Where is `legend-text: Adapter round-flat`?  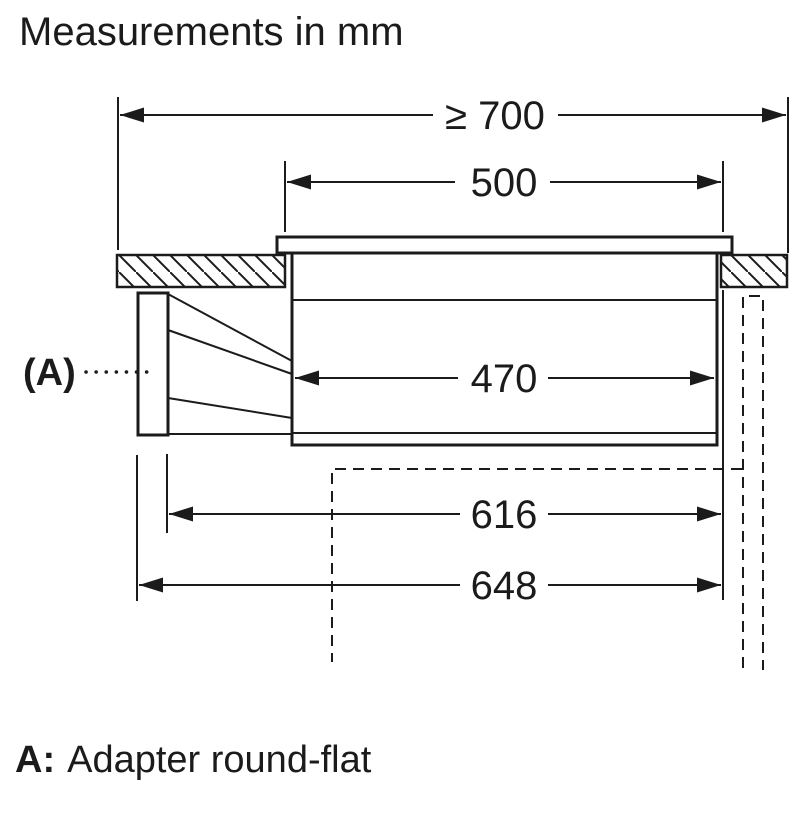
legend-text: Adapter round-flat is located at coordinates (219, 760).